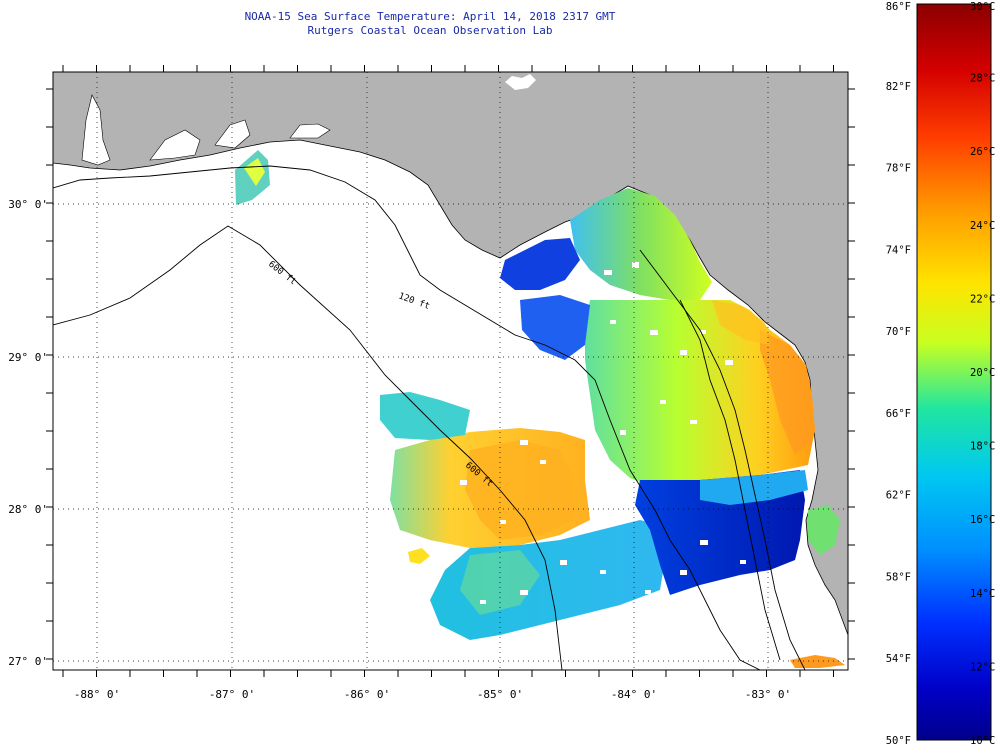  What do you see at coordinates (898, 741) in the screenshot?
I see `fahrenheit-label: 50°F` at bounding box center [898, 741].